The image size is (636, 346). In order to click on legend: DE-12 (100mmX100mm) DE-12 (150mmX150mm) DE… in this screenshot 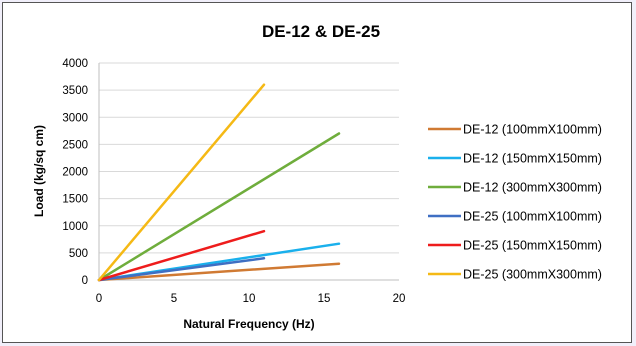, I will do `click(515, 202)`.